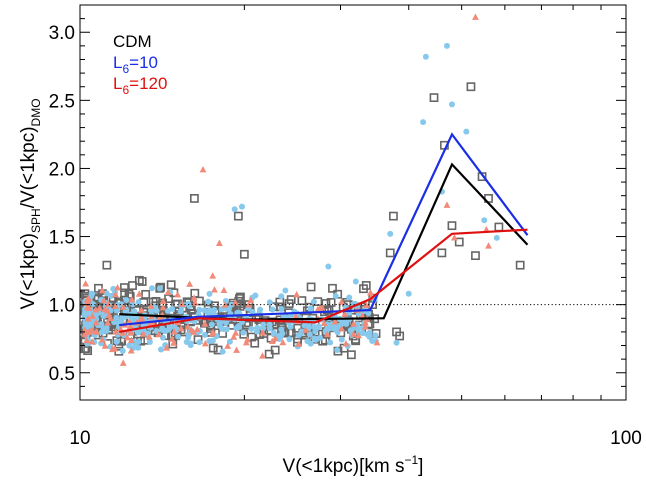 The height and width of the screenshot is (483, 646). What do you see at coordinates (353, 465) in the screenshot?
I see `x-axis-title: V(<1kpc)[km s−1]` at bounding box center [353, 465].